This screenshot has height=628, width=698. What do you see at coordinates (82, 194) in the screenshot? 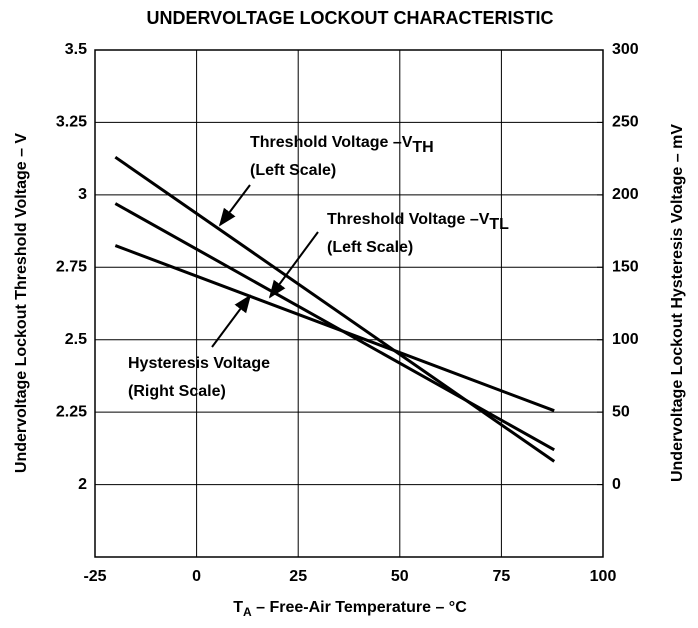
I see `y-tick-label: 3` at bounding box center [82, 194].